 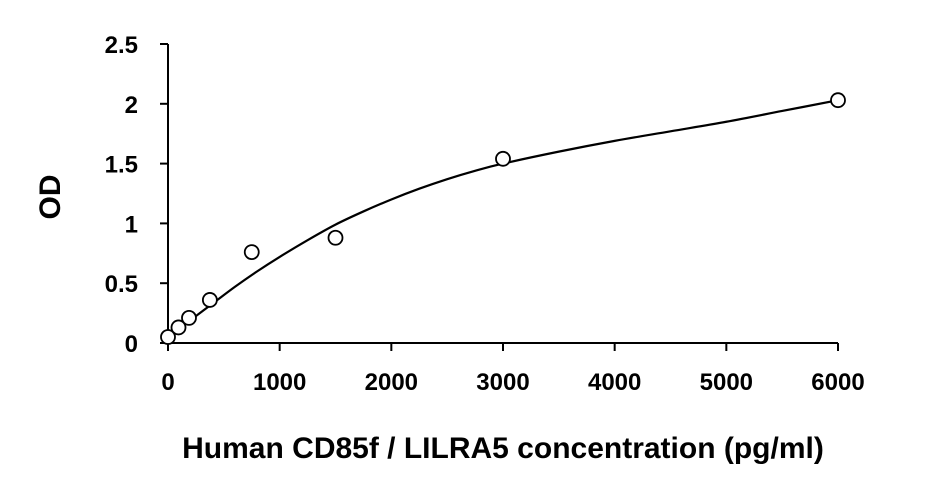 What do you see at coordinates (131, 105) in the screenshot?
I see `y-tick-label: 2` at bounding box center [131, 105].